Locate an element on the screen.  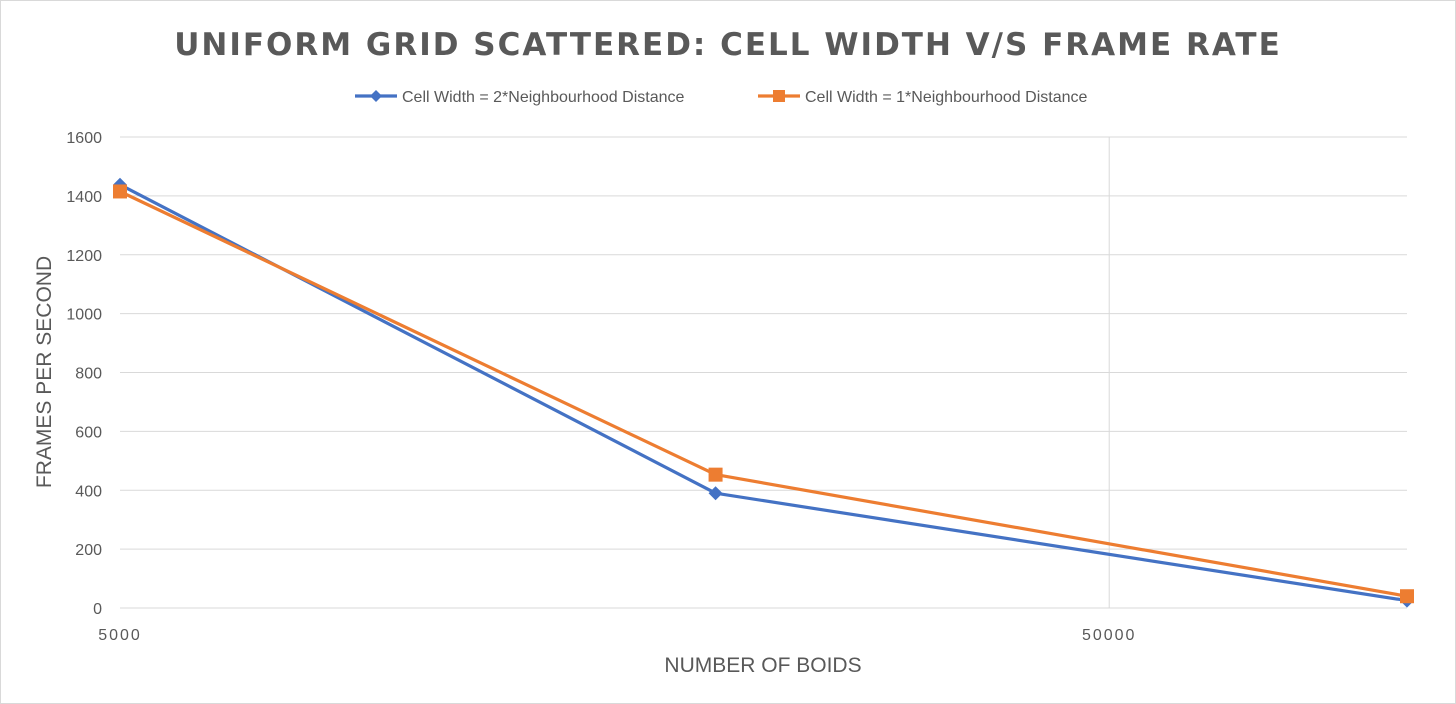
y-axis-title: FRAMES PER SECOND is located at coordinates (44, 372).